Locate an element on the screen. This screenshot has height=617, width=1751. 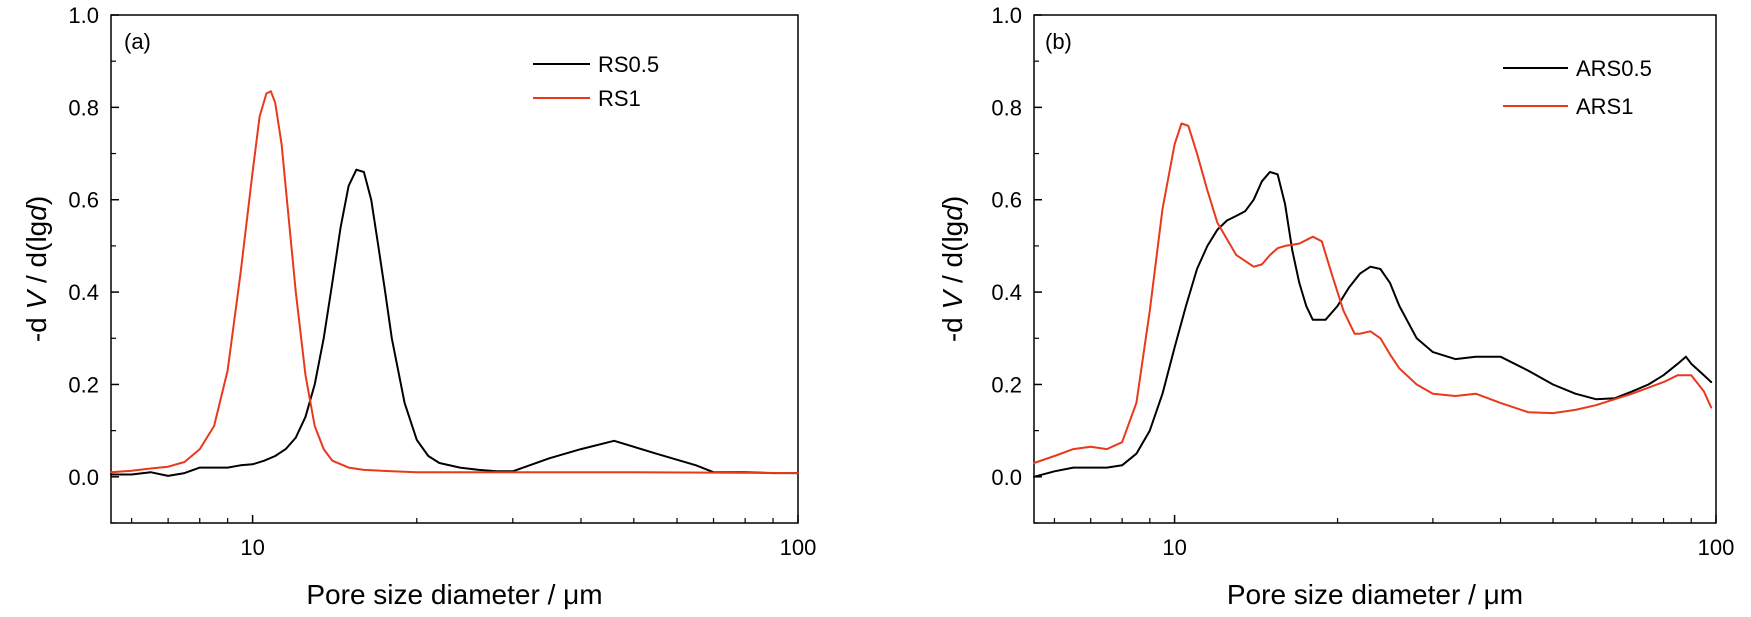
panel-label: (a) is located at coordinates (137, 41).